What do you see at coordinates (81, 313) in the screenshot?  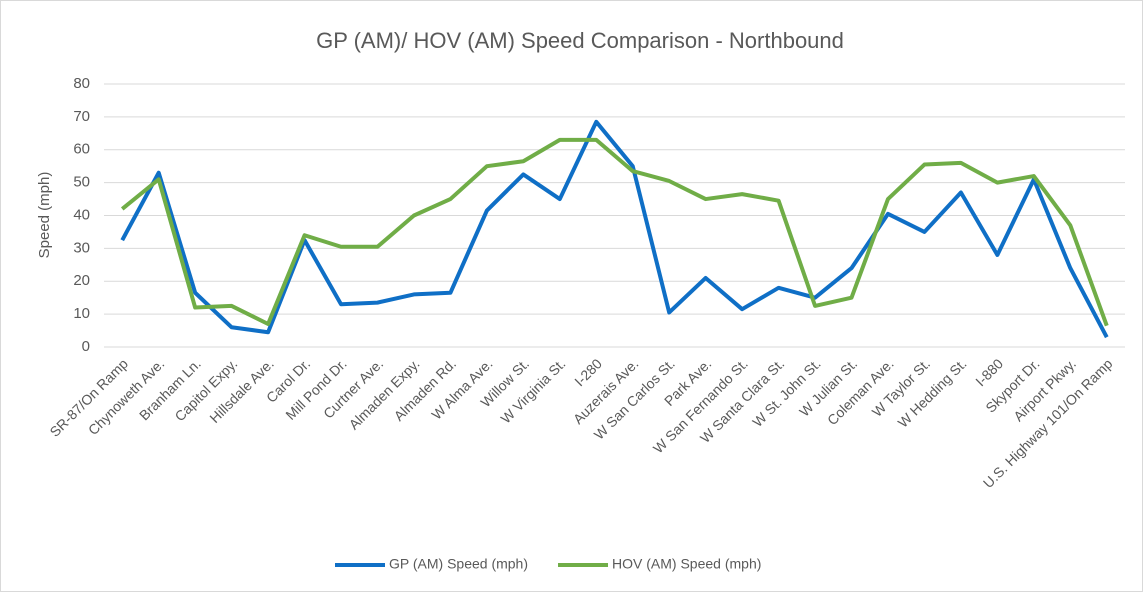 I see `y-tick-label: 10` at bounding box center [81, 313].